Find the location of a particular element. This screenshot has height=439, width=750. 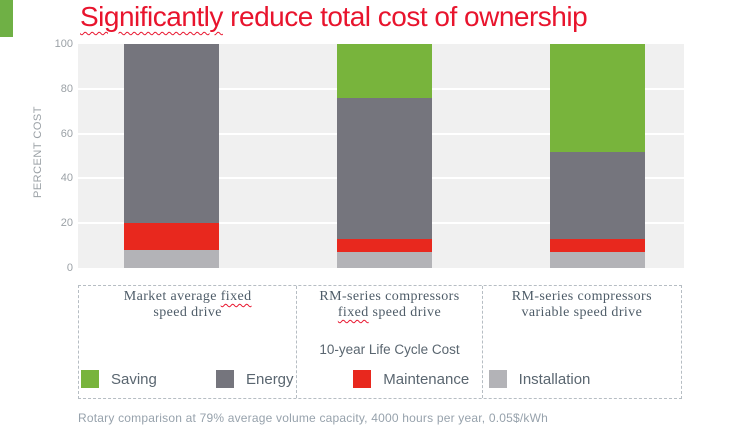

text-run: Market average is located at coordinates (172, 296).